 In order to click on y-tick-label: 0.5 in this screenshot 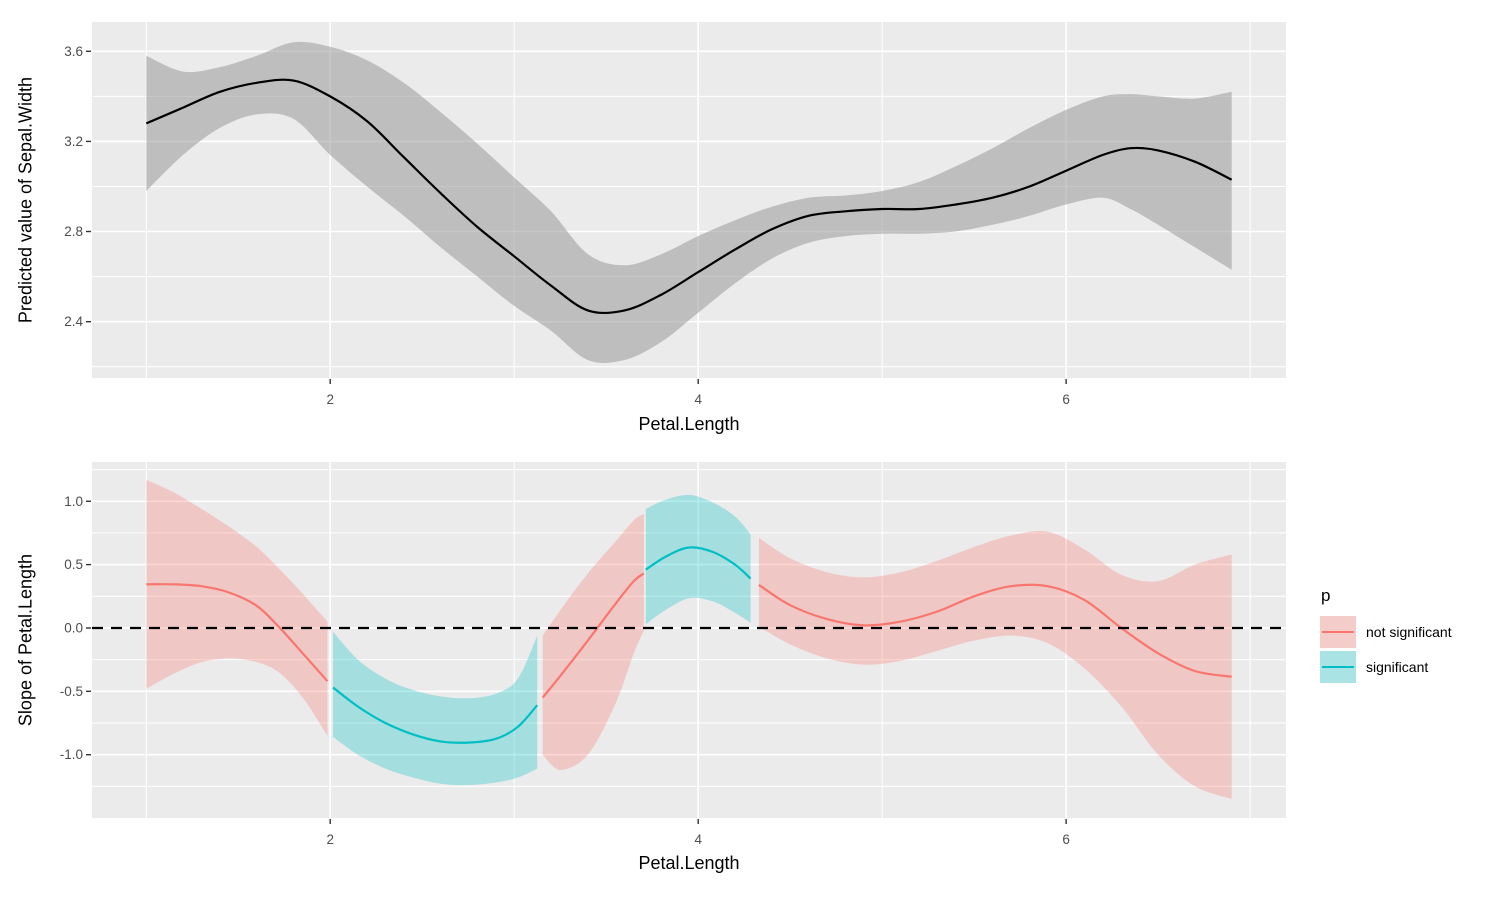, I will do `click(73, 564)`.